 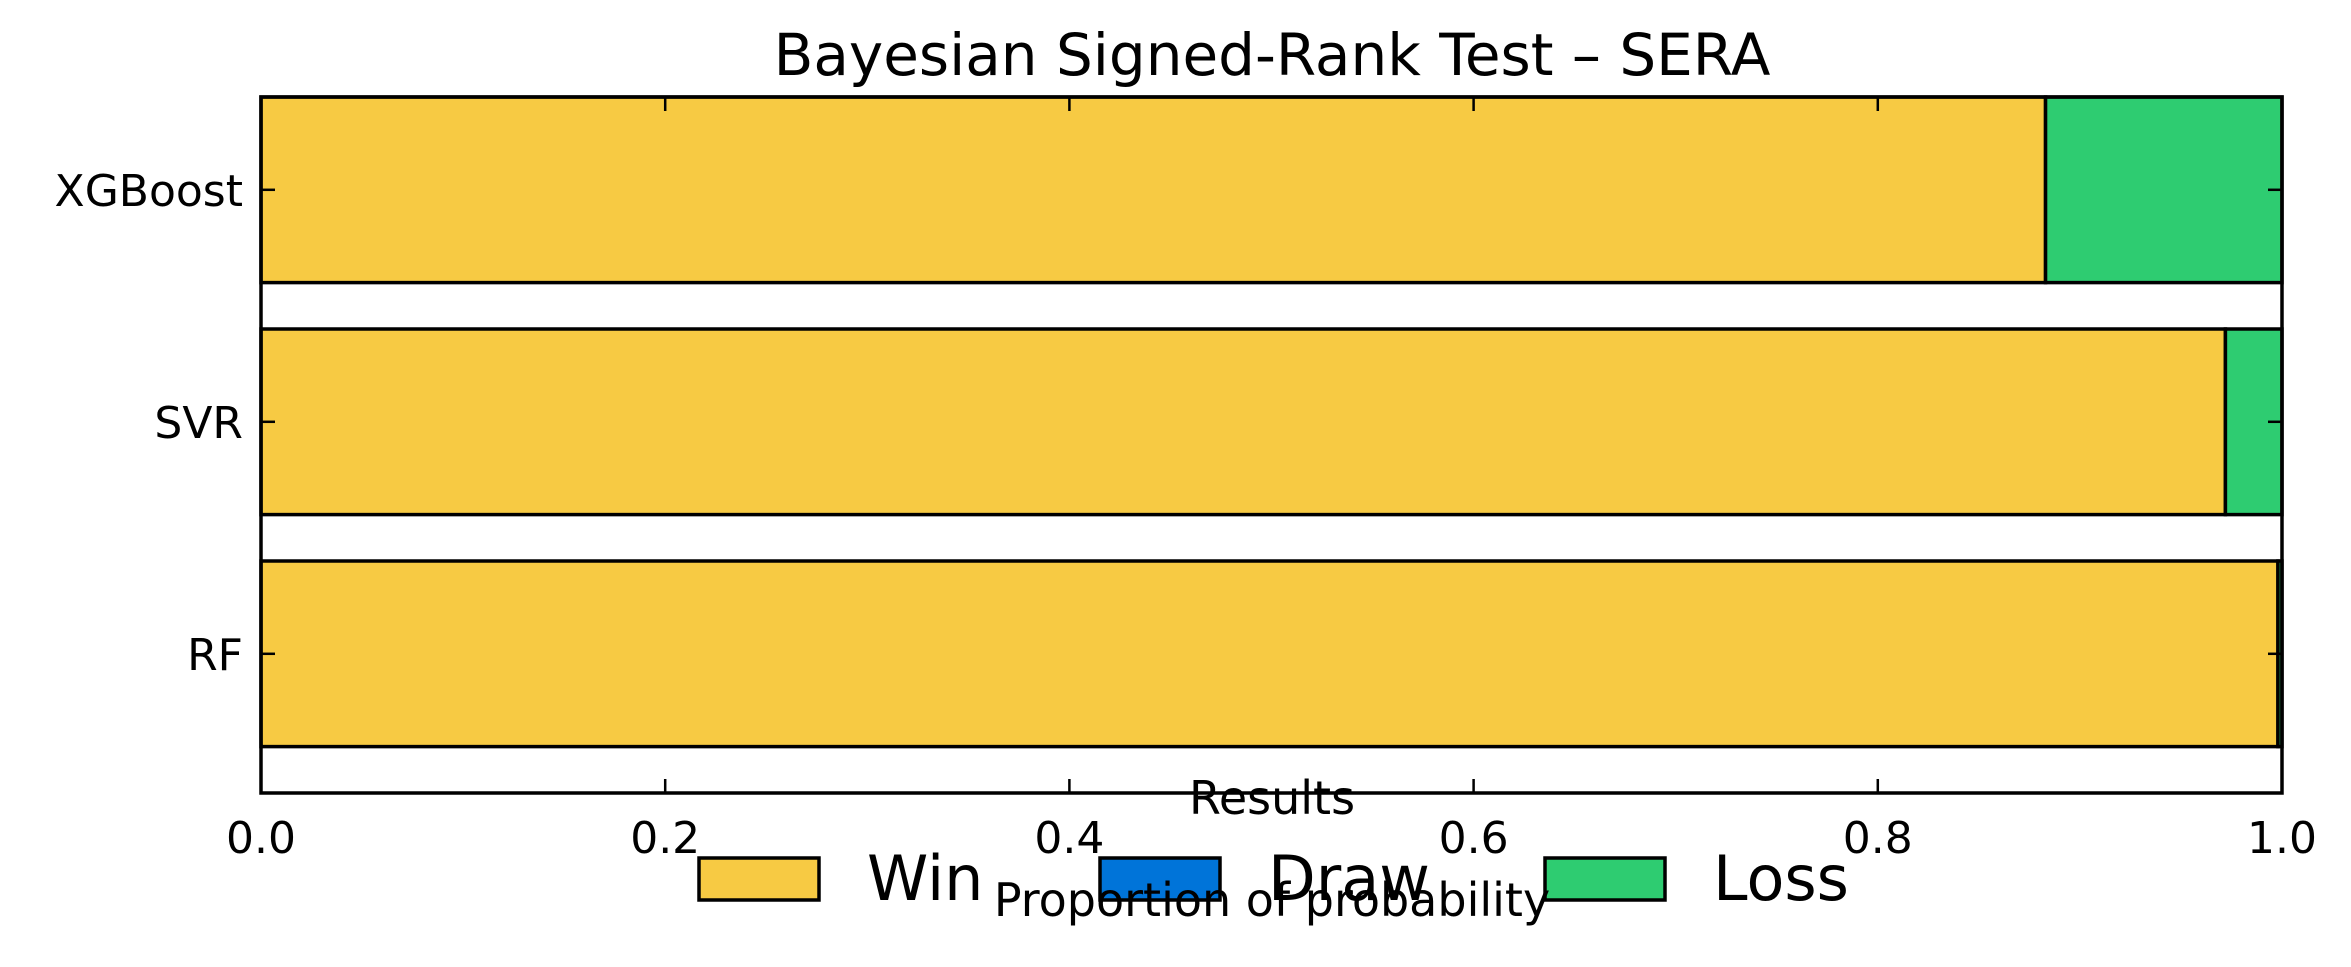 I want to click on x-tick-label: 1.0, so click(x=2282, y=838).